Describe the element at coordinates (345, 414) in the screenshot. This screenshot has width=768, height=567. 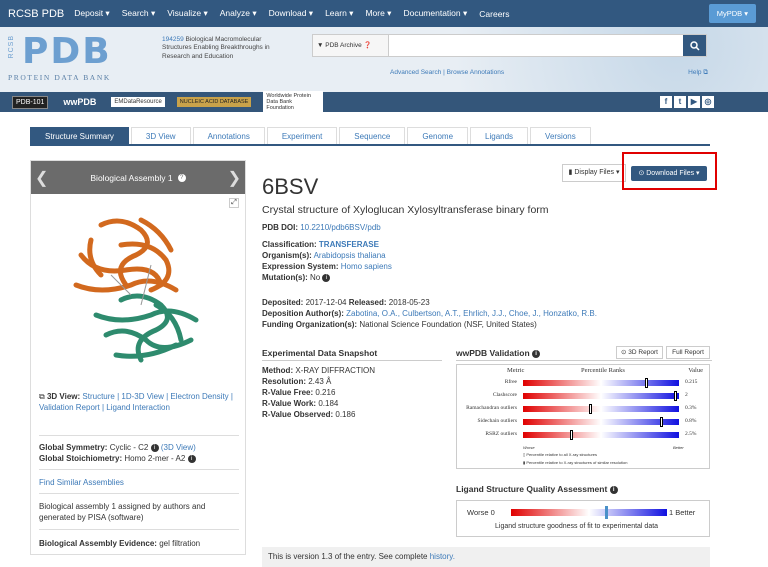
I see `robs-value: 0.186` at that location.